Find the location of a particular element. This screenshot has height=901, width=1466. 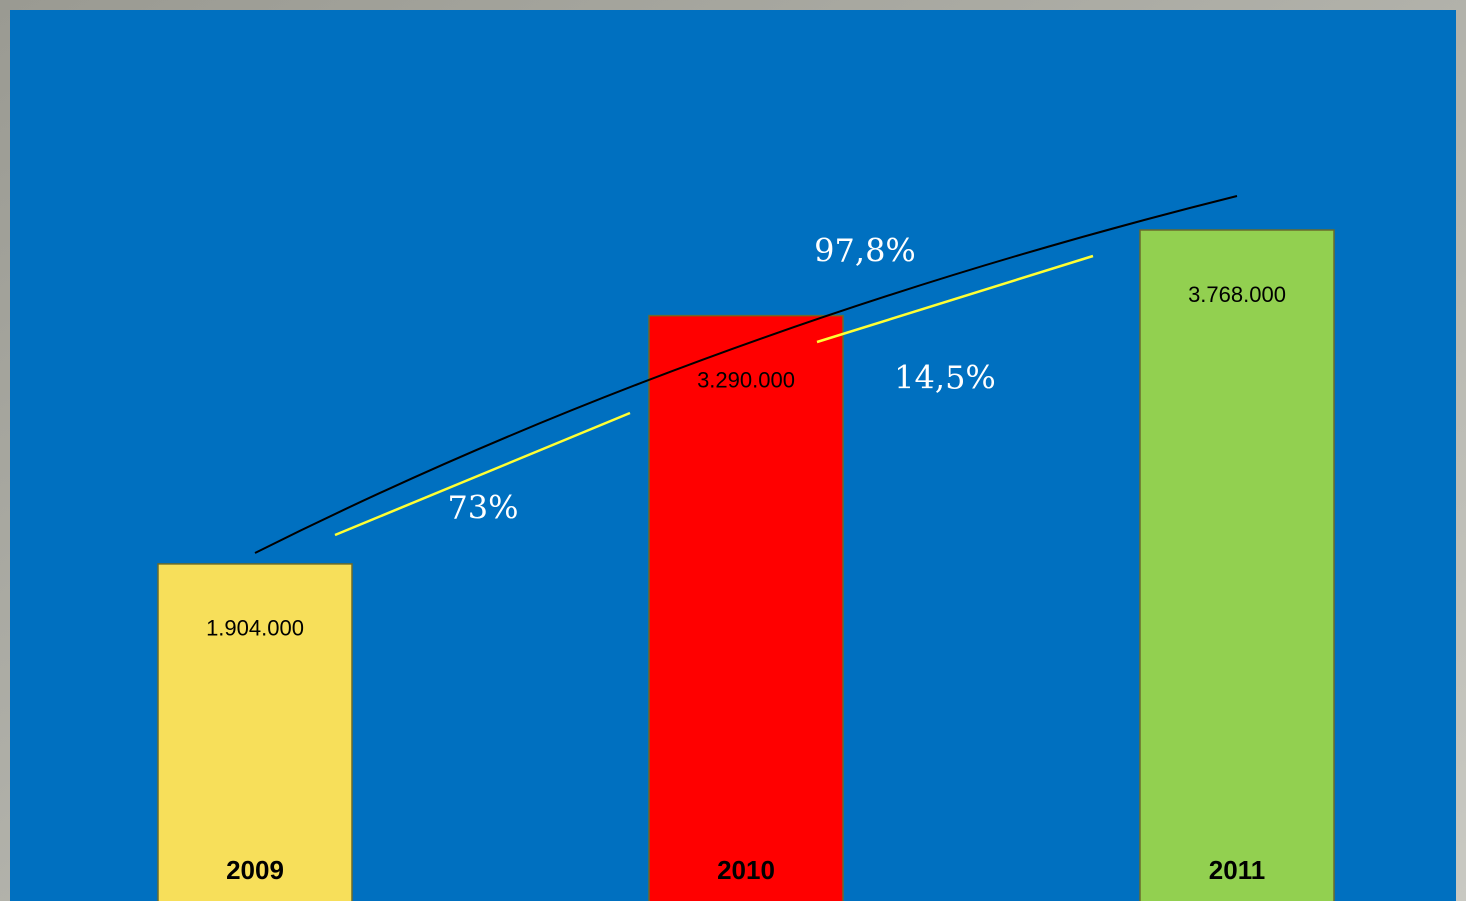

annotation: 14,5% is located at coordinates (945, 378).